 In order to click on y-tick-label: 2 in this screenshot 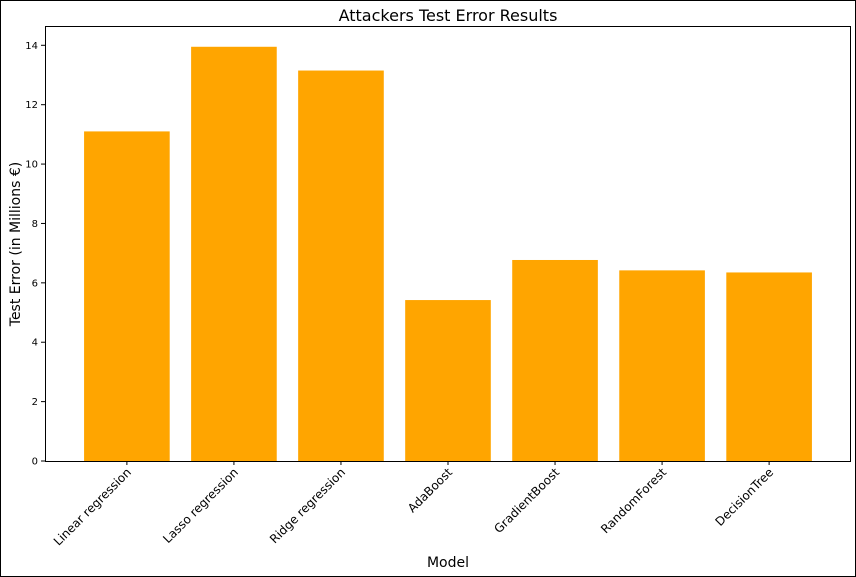, I will do `click(35, 402)`.